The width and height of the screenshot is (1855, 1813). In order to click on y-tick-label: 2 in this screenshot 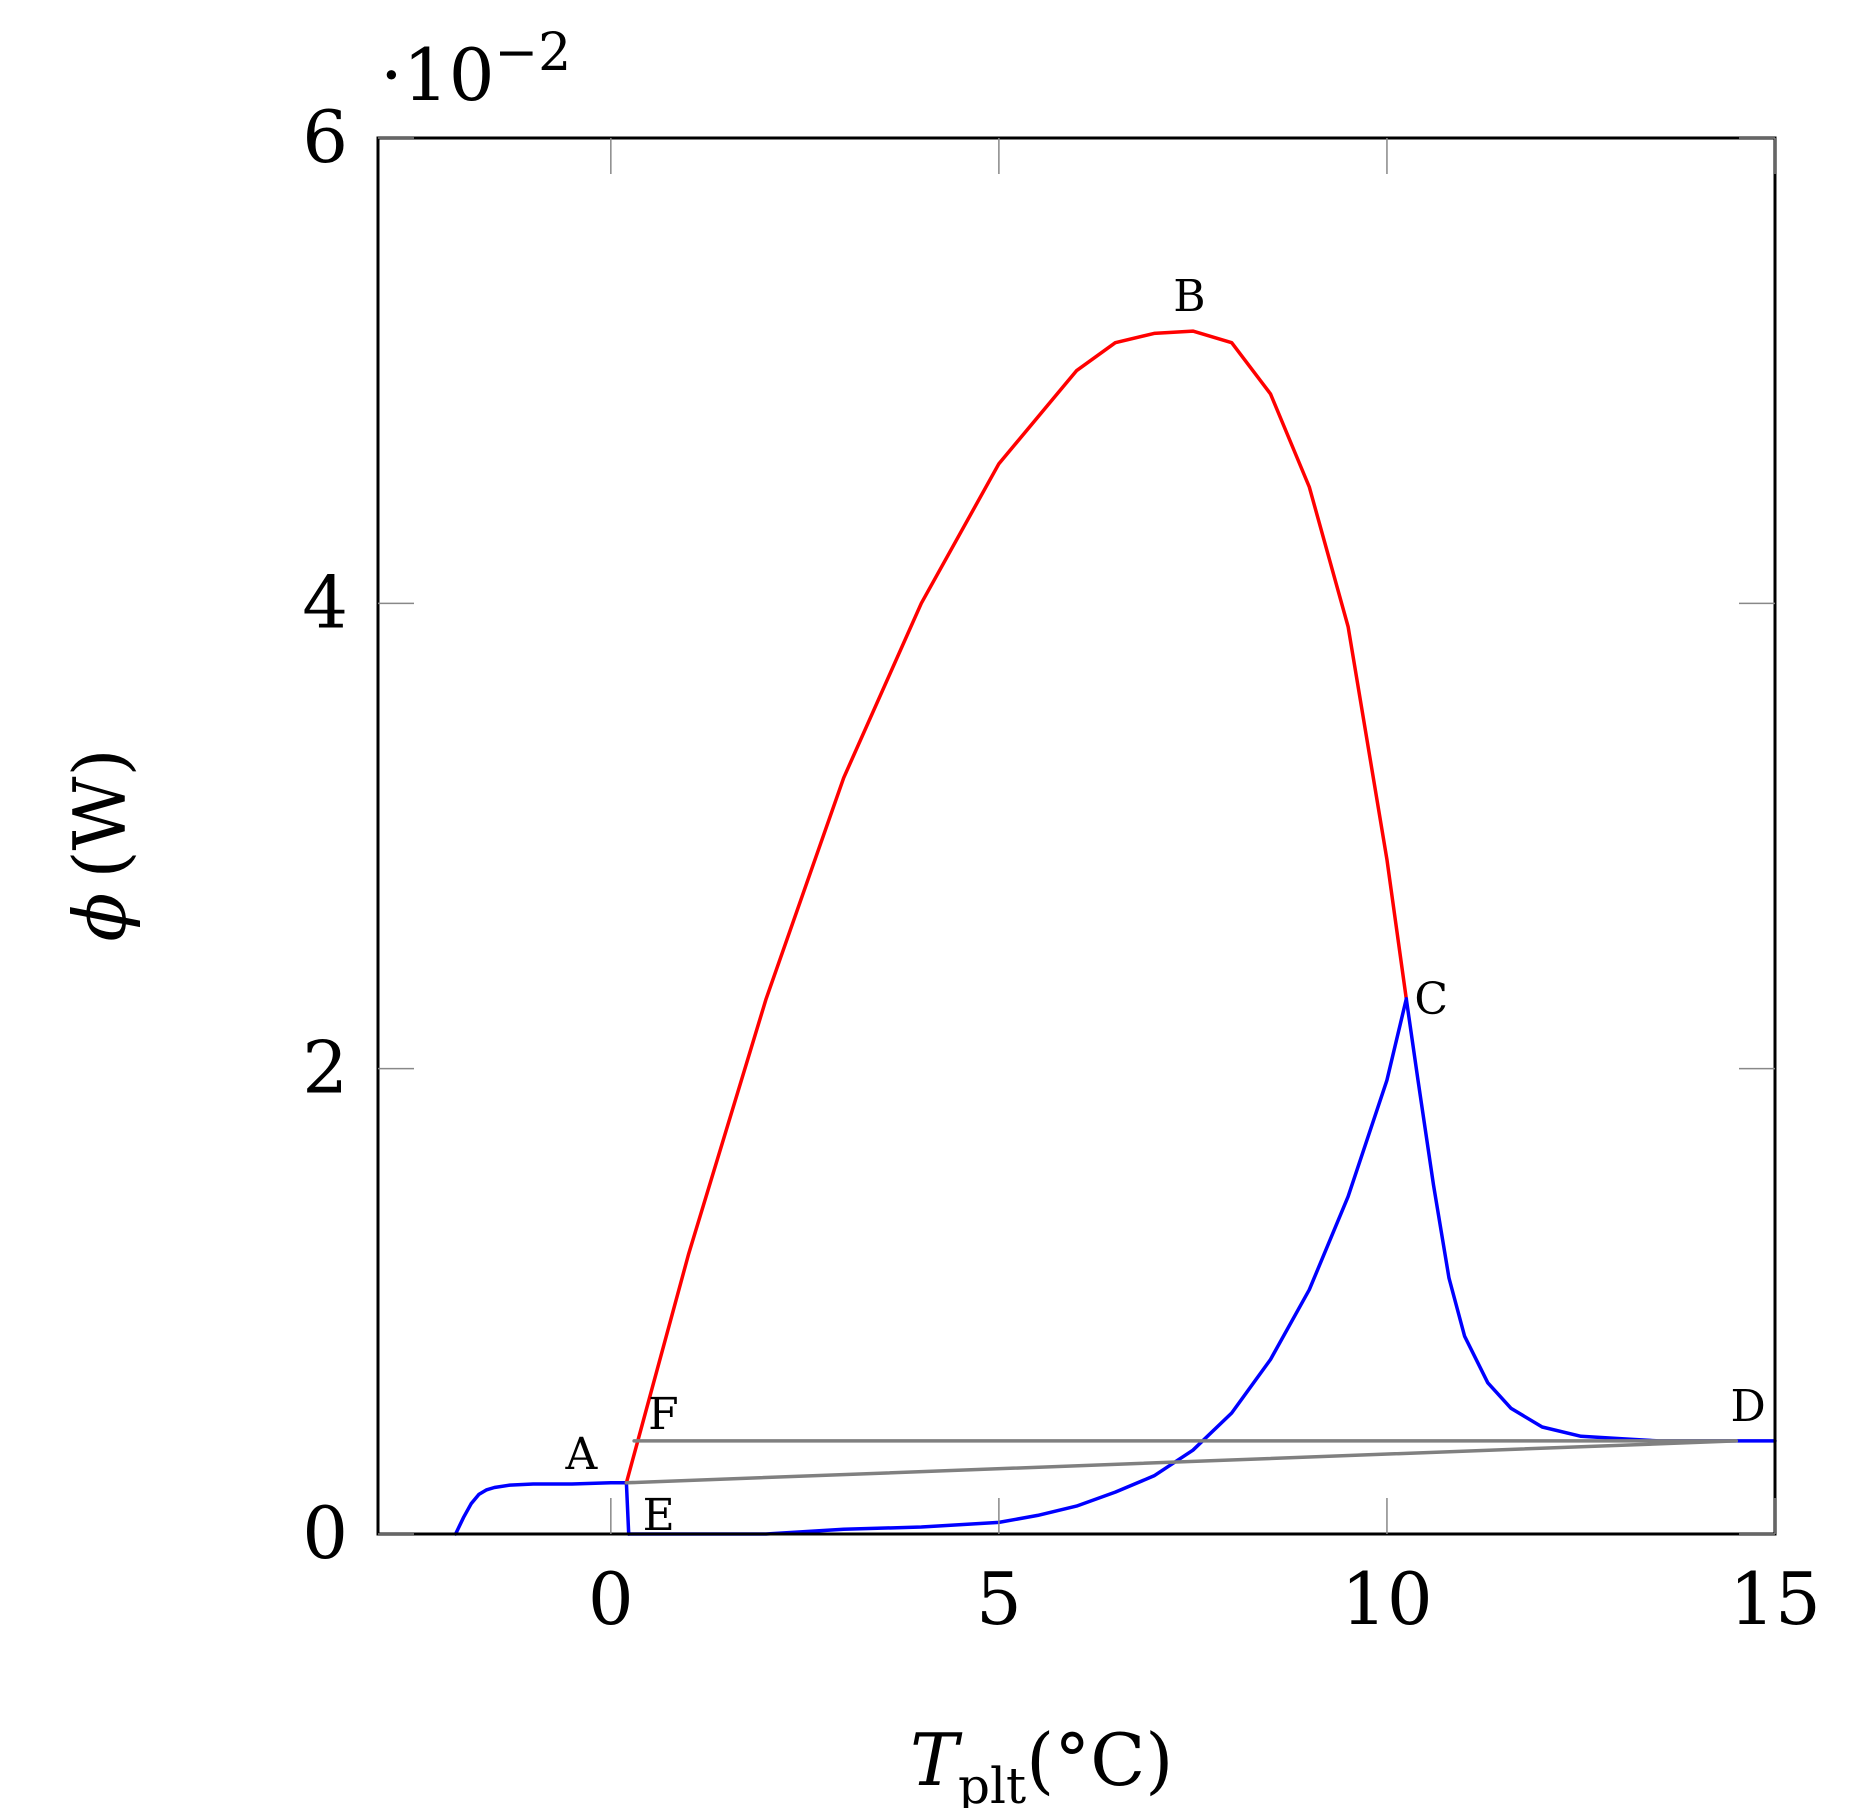, I will do `click(325, 1068)`.